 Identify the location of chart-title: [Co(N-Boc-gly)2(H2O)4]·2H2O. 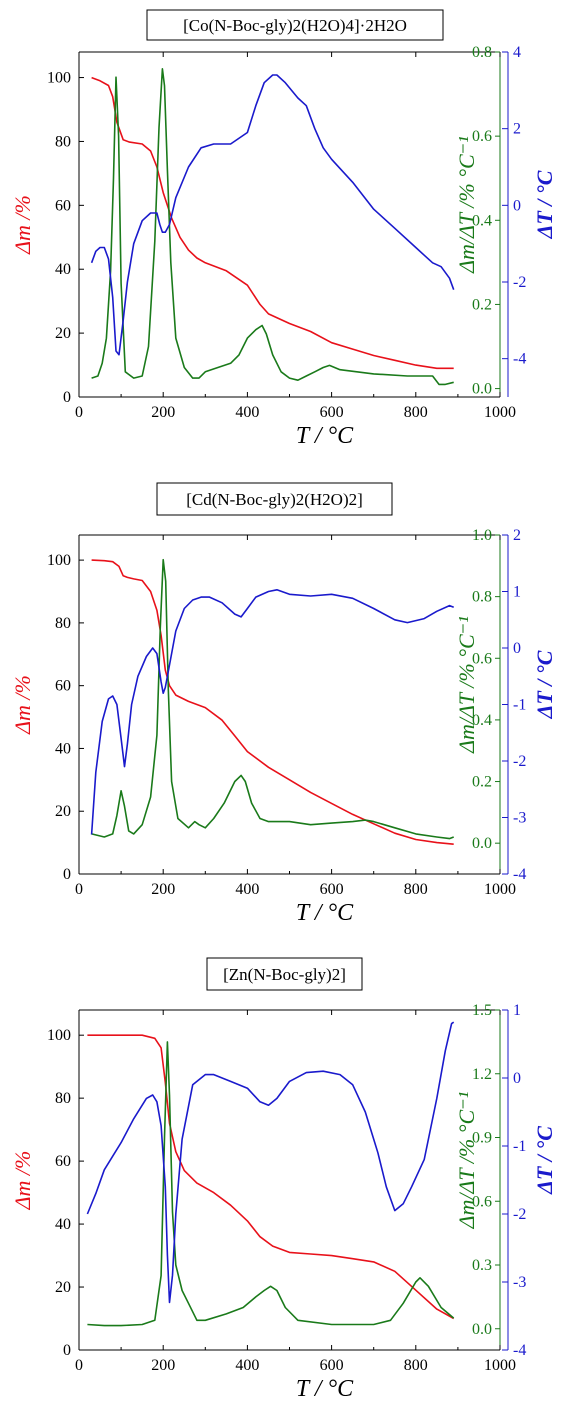
(295, 25).